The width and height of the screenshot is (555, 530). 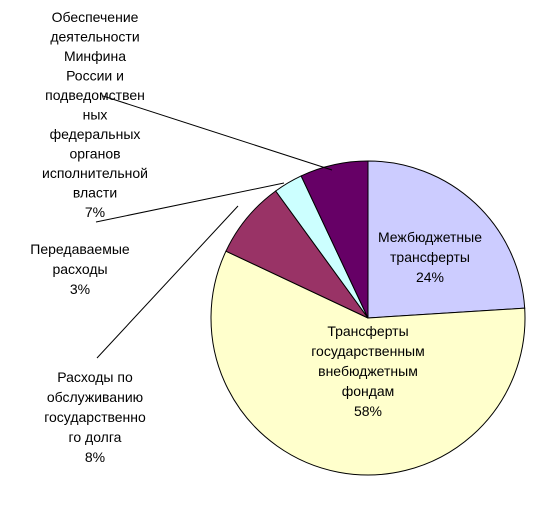 I want to click on slice-percent: 7%, so click(x=95, y=212).